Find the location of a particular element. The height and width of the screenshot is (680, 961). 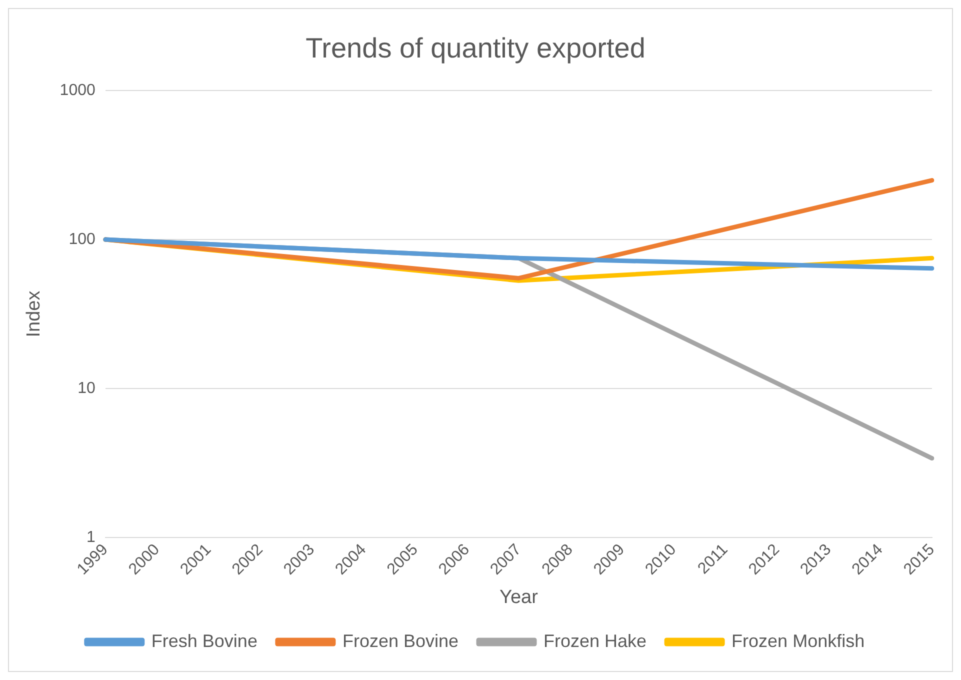

legend-label: Fresh Bovine is located at coordinates (204, 640).